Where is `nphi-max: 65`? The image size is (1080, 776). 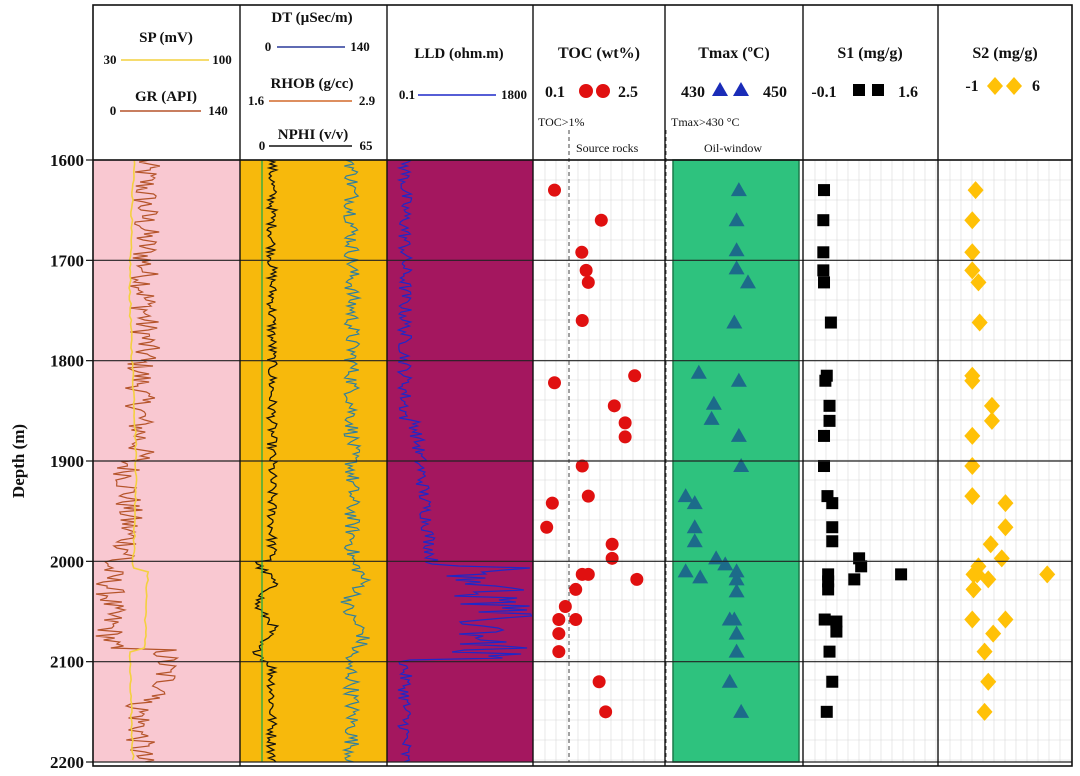 nphi-max: 65 is located at coordinates (367, 145).